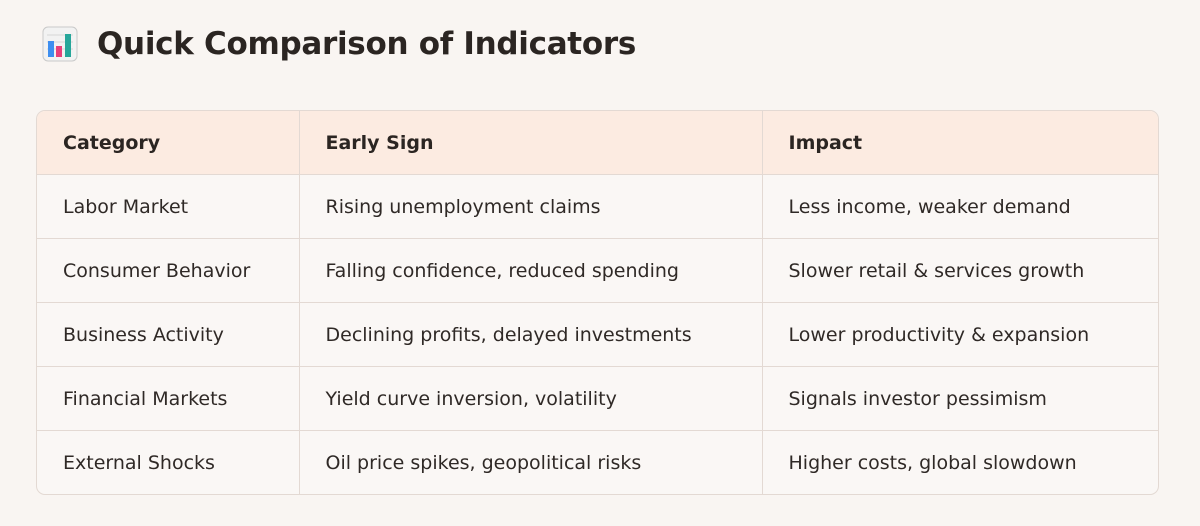 This screenshot has width=1200, height=526. I want to click on early-sign-cell: Yield curve inversion, volatility, so click(531, 398).